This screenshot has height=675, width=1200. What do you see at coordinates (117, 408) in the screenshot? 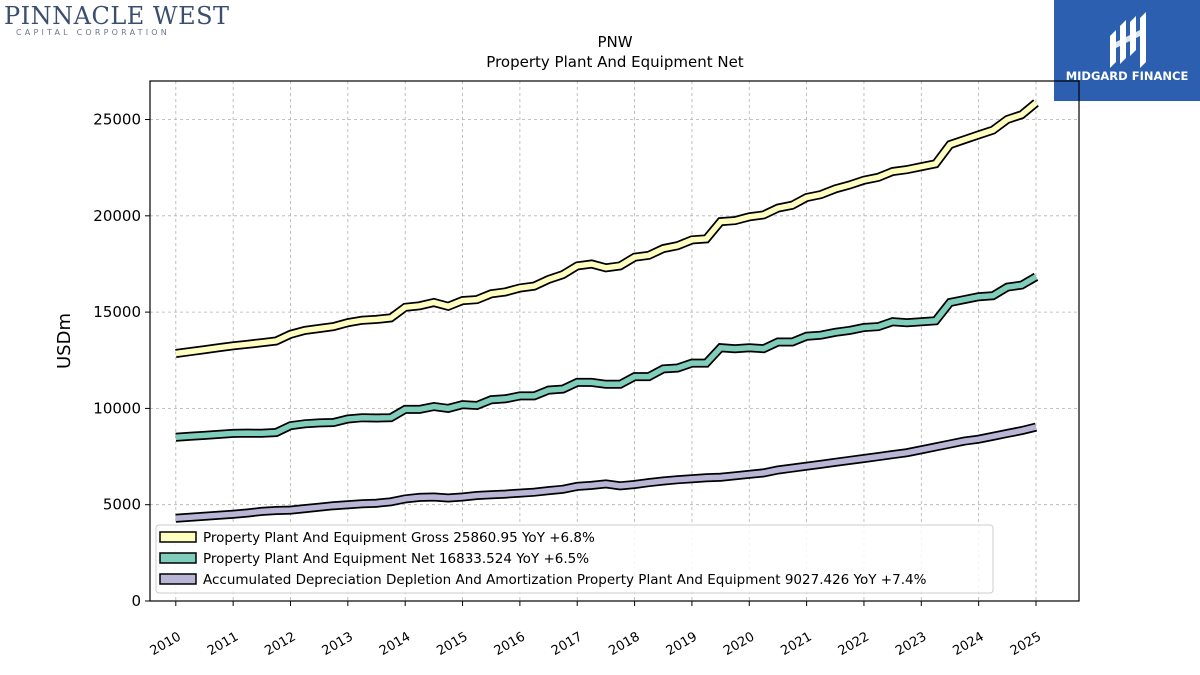
I see `y-tick-label: 10000` at bounding box center [117, 408].